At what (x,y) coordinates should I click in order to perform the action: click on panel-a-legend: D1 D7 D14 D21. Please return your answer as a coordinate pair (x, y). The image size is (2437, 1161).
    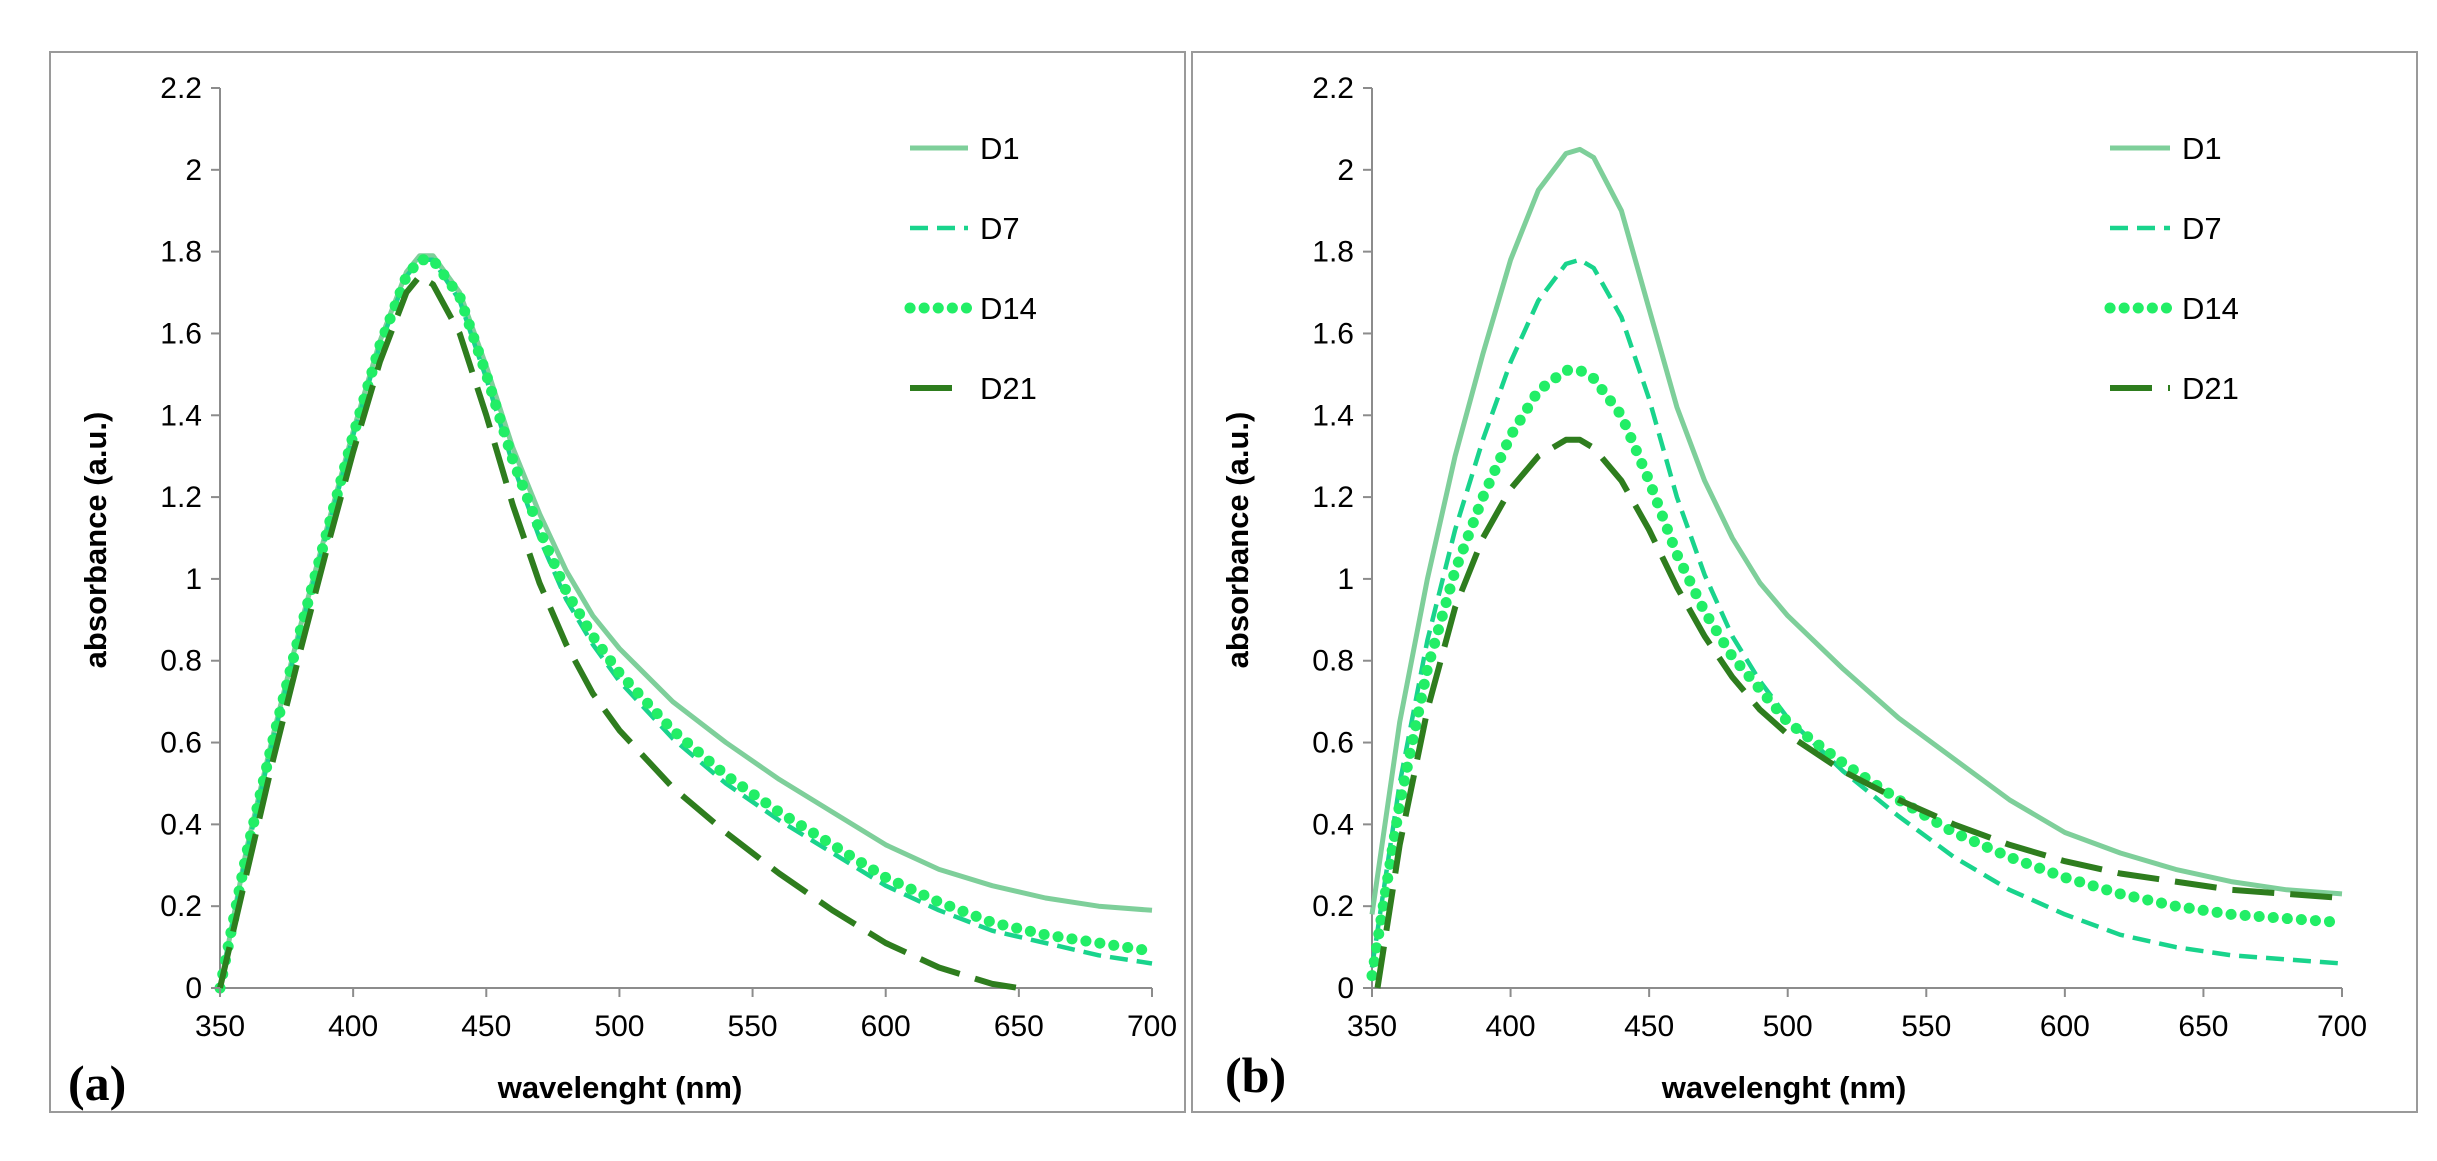
    Looking at the image, I should click on (970, 268).